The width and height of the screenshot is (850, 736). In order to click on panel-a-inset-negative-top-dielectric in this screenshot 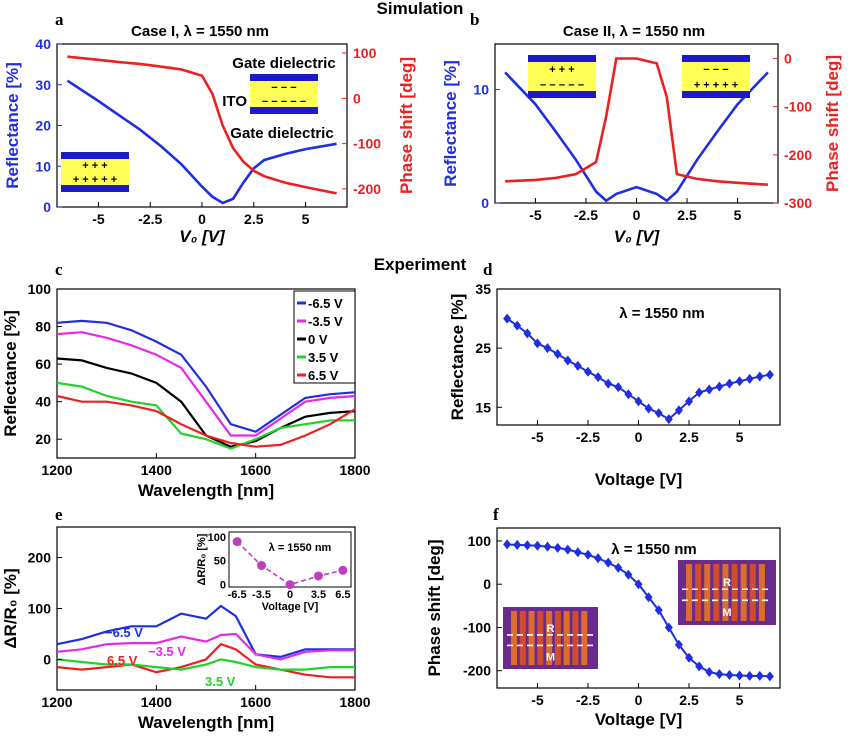, I will do `click(284, 77)`.